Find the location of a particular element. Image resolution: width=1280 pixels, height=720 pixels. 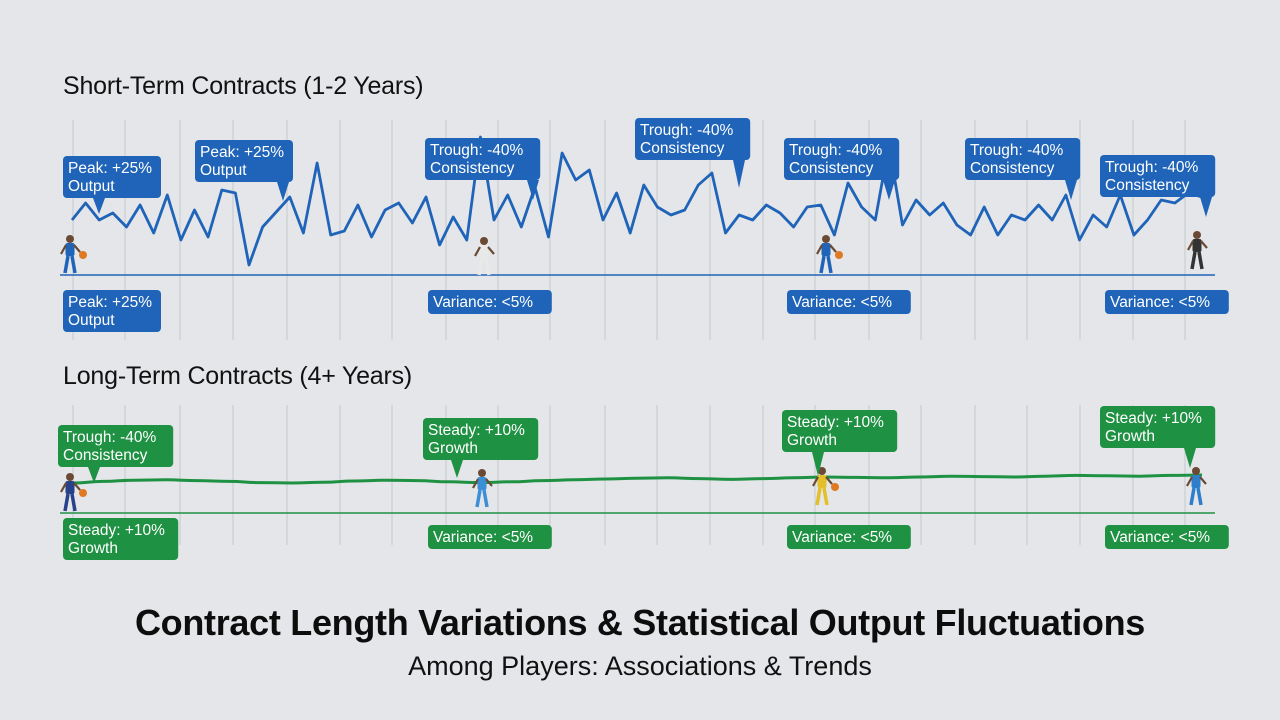

subtitle: Among Players: Associations & Trends is located at coordinates (640, 666).